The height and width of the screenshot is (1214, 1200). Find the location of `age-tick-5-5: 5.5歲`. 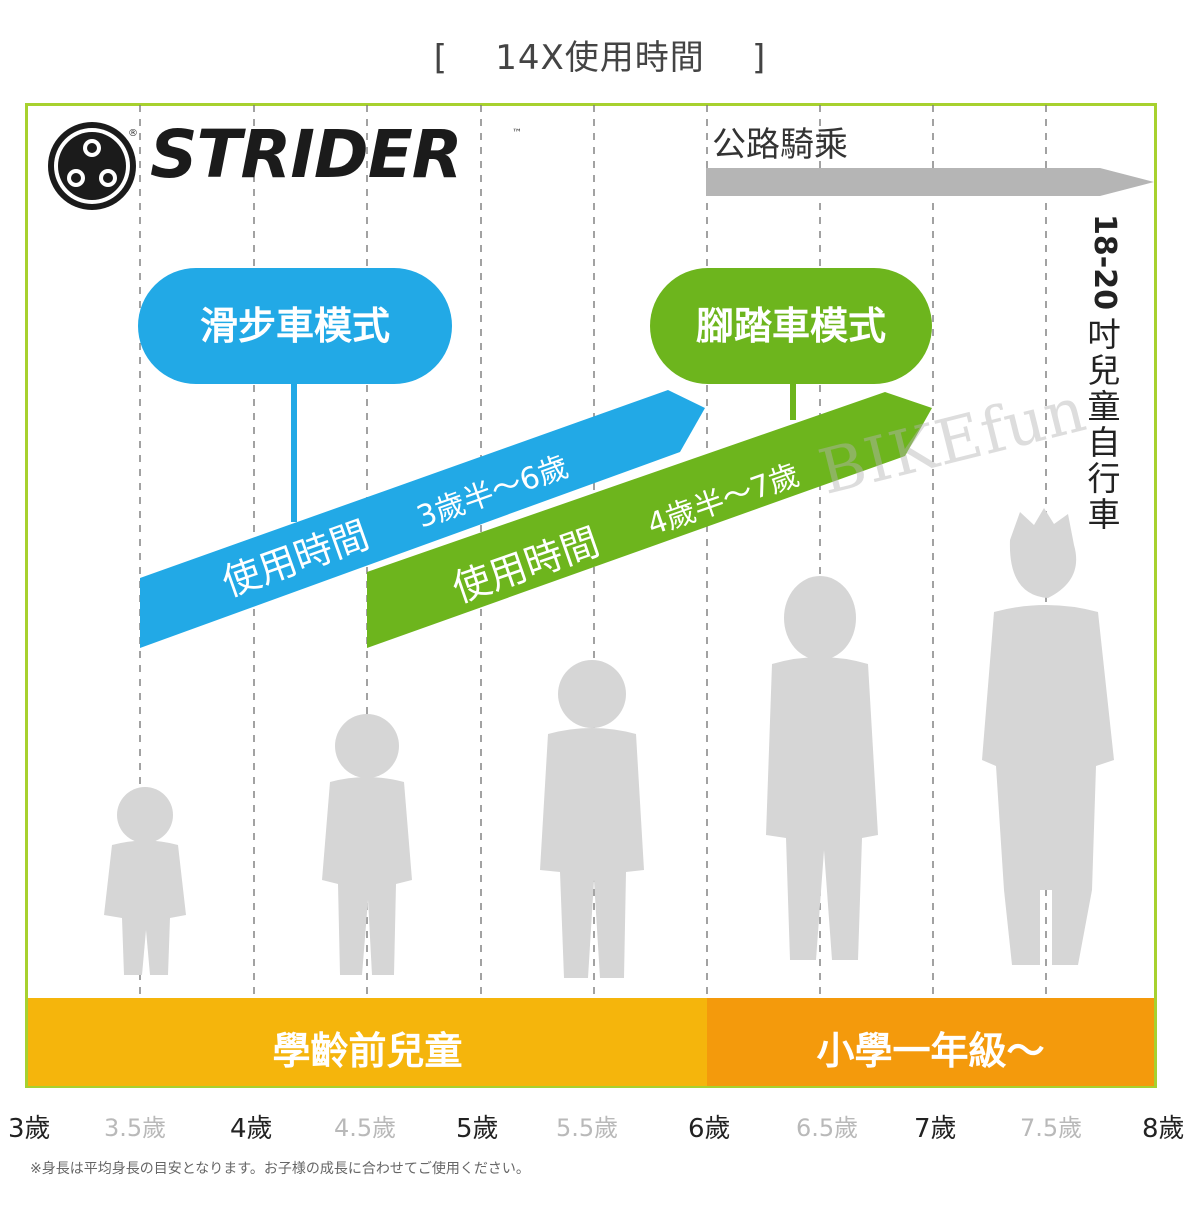

age-tick-5-5: 5.5歲 is located at coordinates (587, 1128).